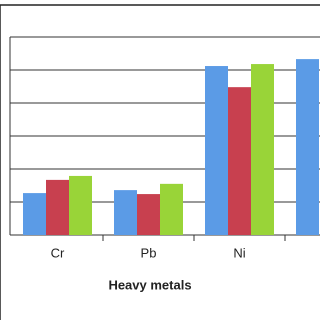 Image resolution: width=320 pixels, height=320 pixels. What do you see at coordinates (149, 252) in the screenshot?
I see `x-tick-label: Pb` at bounding box center [149, 252].